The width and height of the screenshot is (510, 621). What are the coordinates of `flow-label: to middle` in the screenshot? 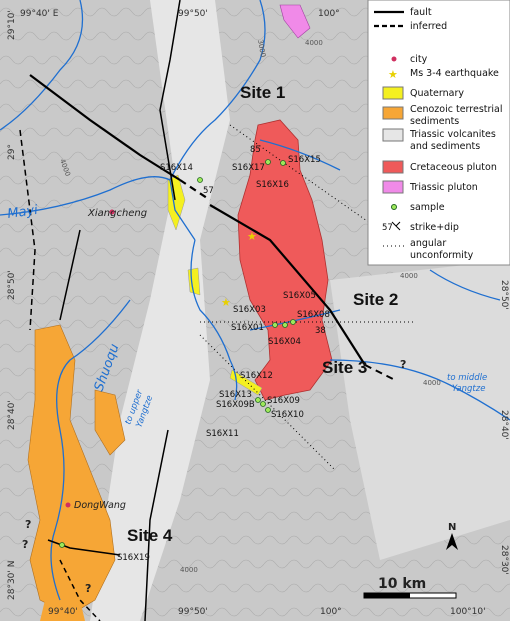 It's located at (467, 378).